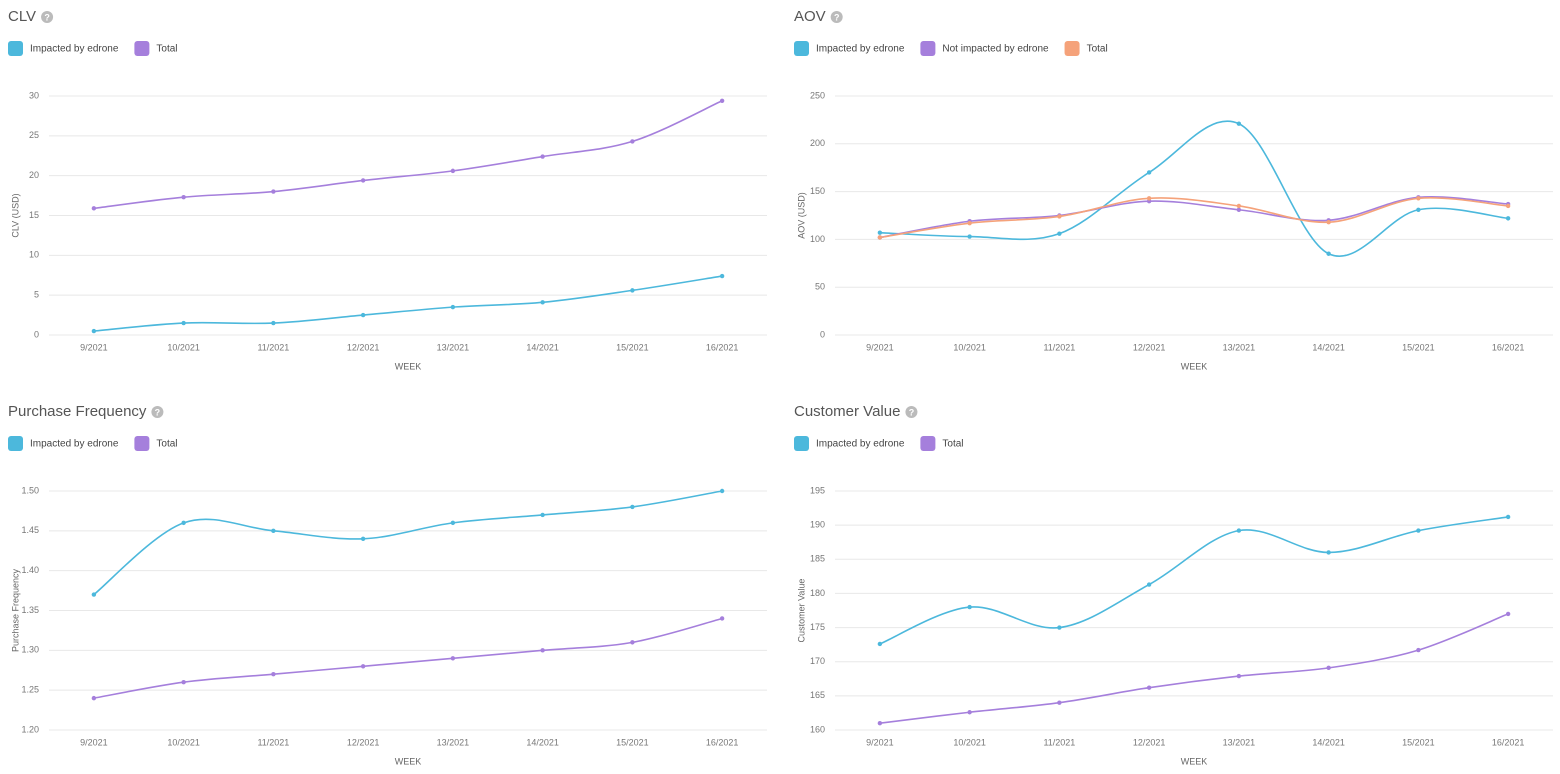  I want to click on y-tick-label: 1.40, so click(30, 570).